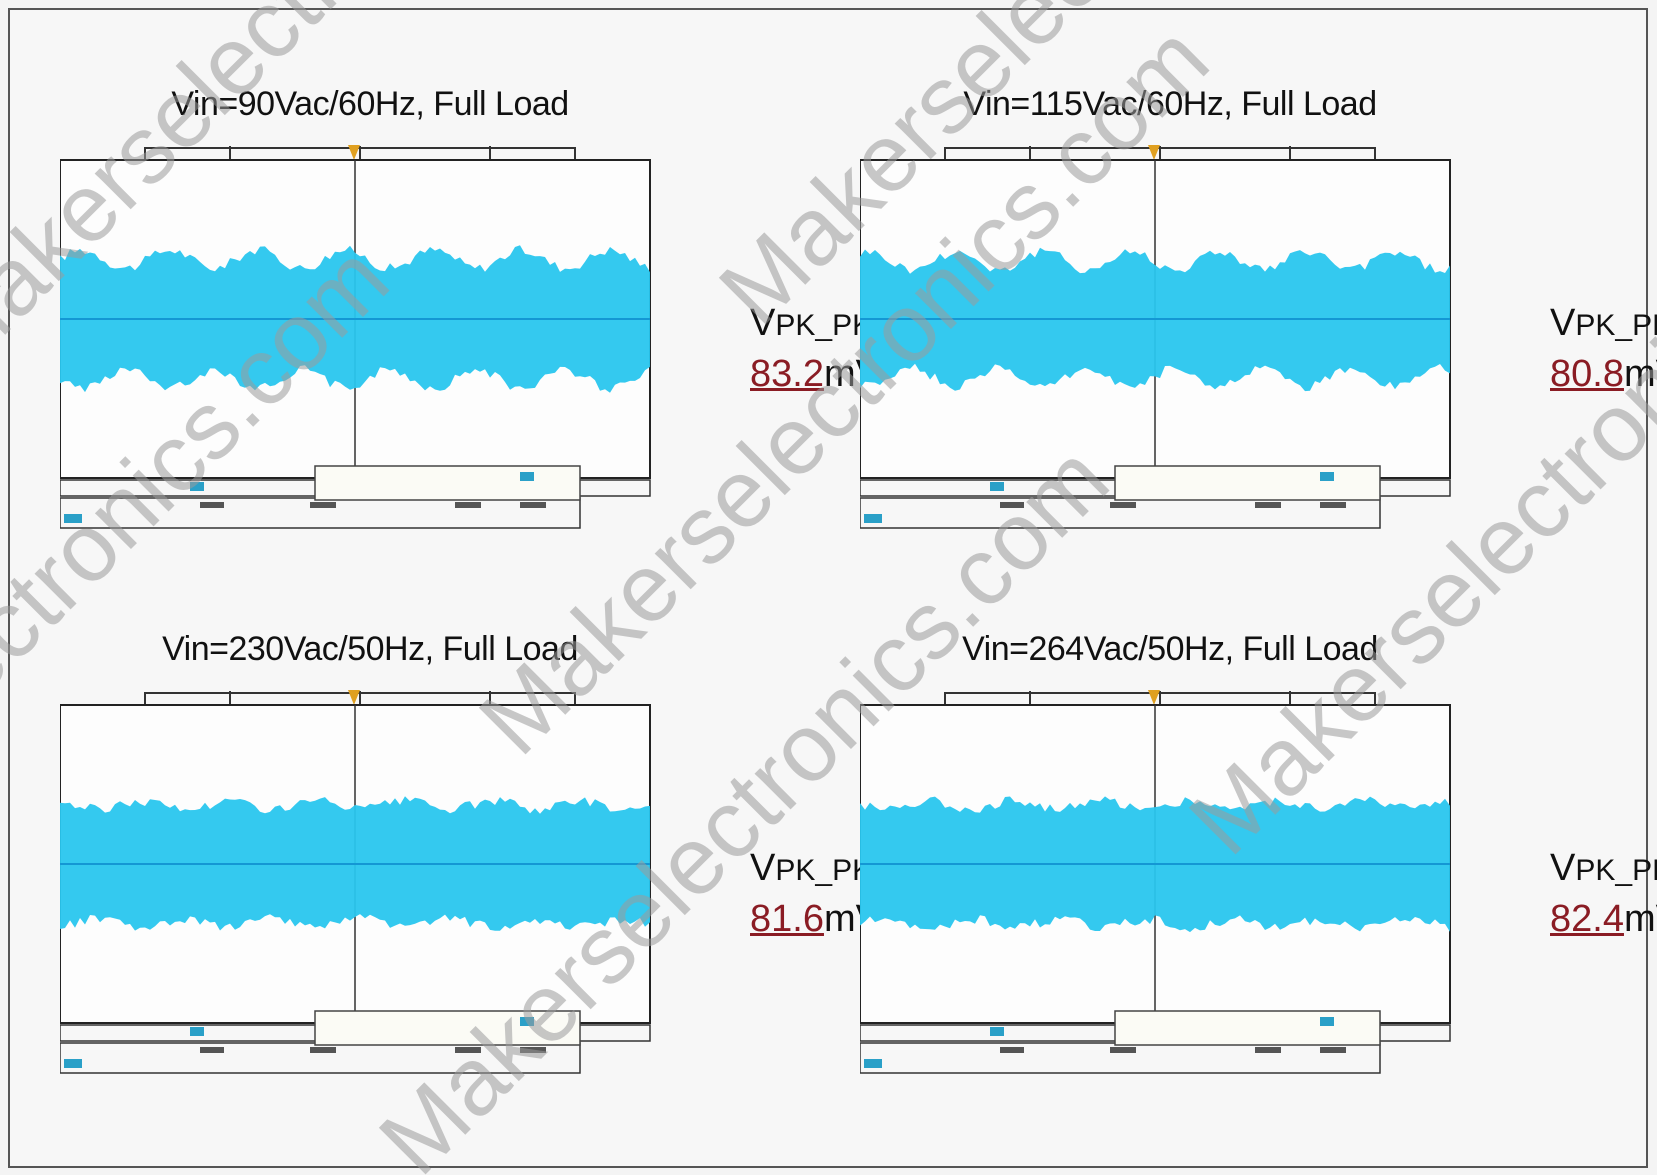 The image size is (1657, 1175). What do you see at coordinates (1603, 349) in the screenshot?
I see `vpp-readout: VPK_PK 80.8mV` at bounding box center [1603, 349].